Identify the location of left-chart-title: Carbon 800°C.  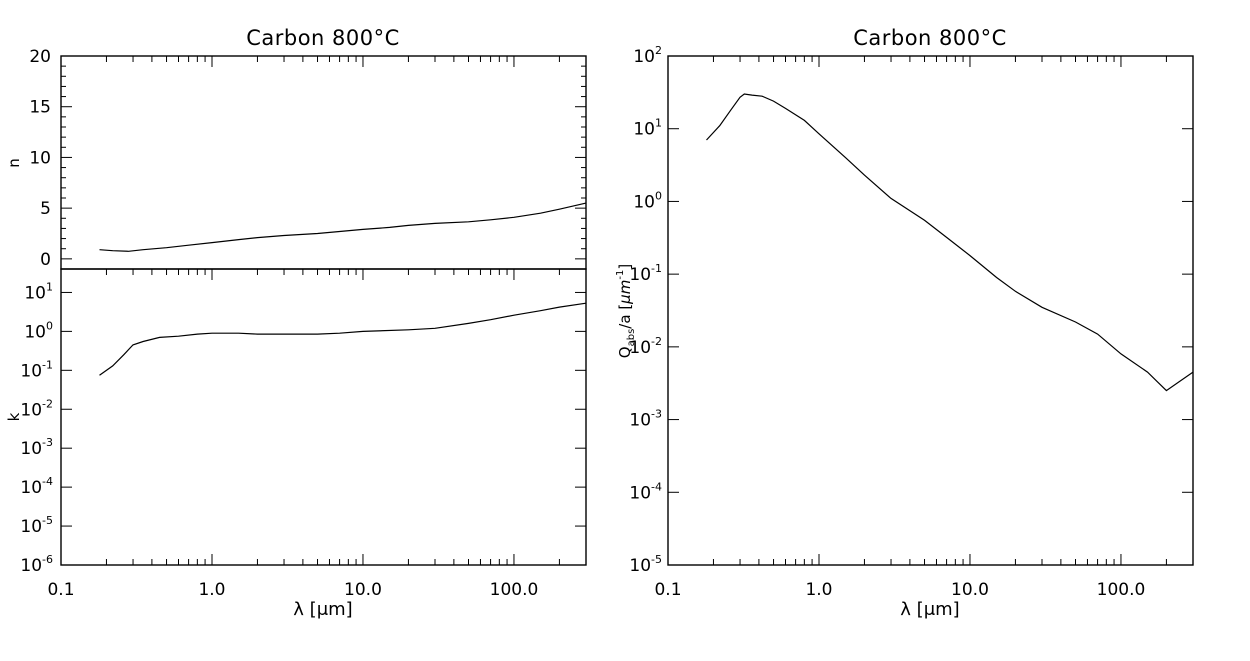
(323, 38).